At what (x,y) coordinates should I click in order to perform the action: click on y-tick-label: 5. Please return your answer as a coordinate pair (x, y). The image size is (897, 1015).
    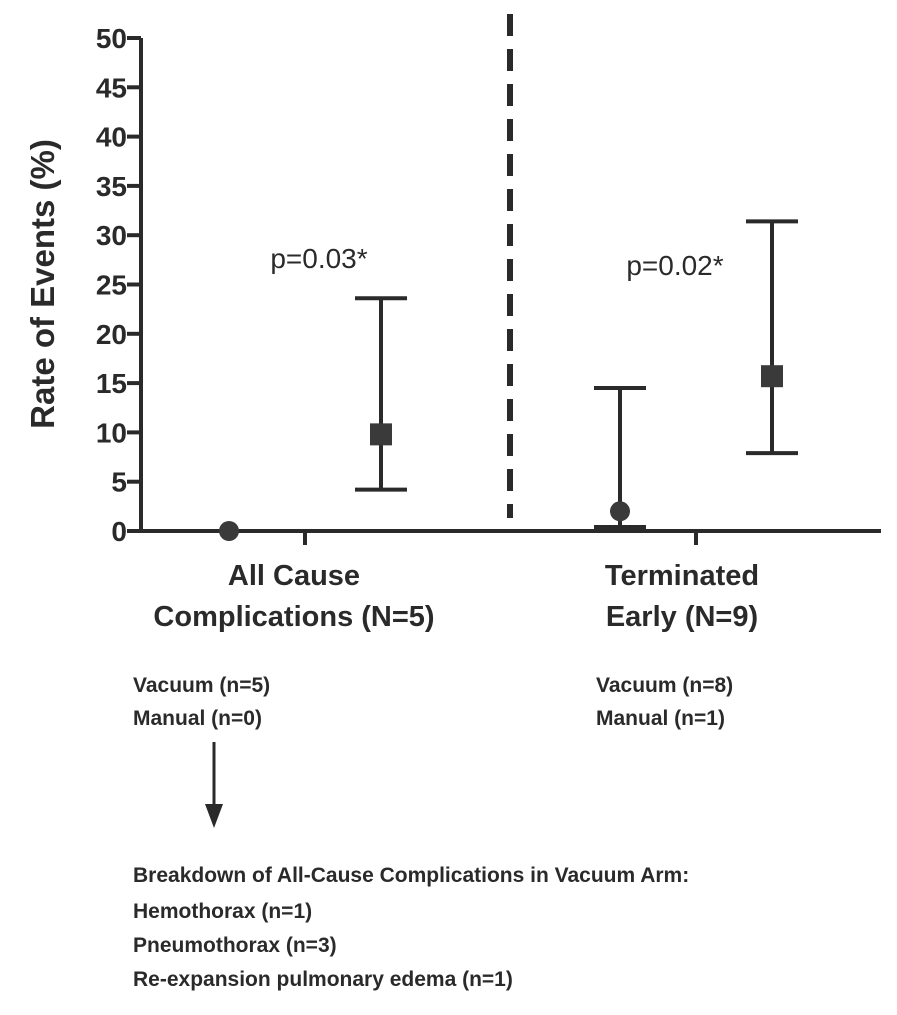
    Looking at the image, I should click on (119, 482).